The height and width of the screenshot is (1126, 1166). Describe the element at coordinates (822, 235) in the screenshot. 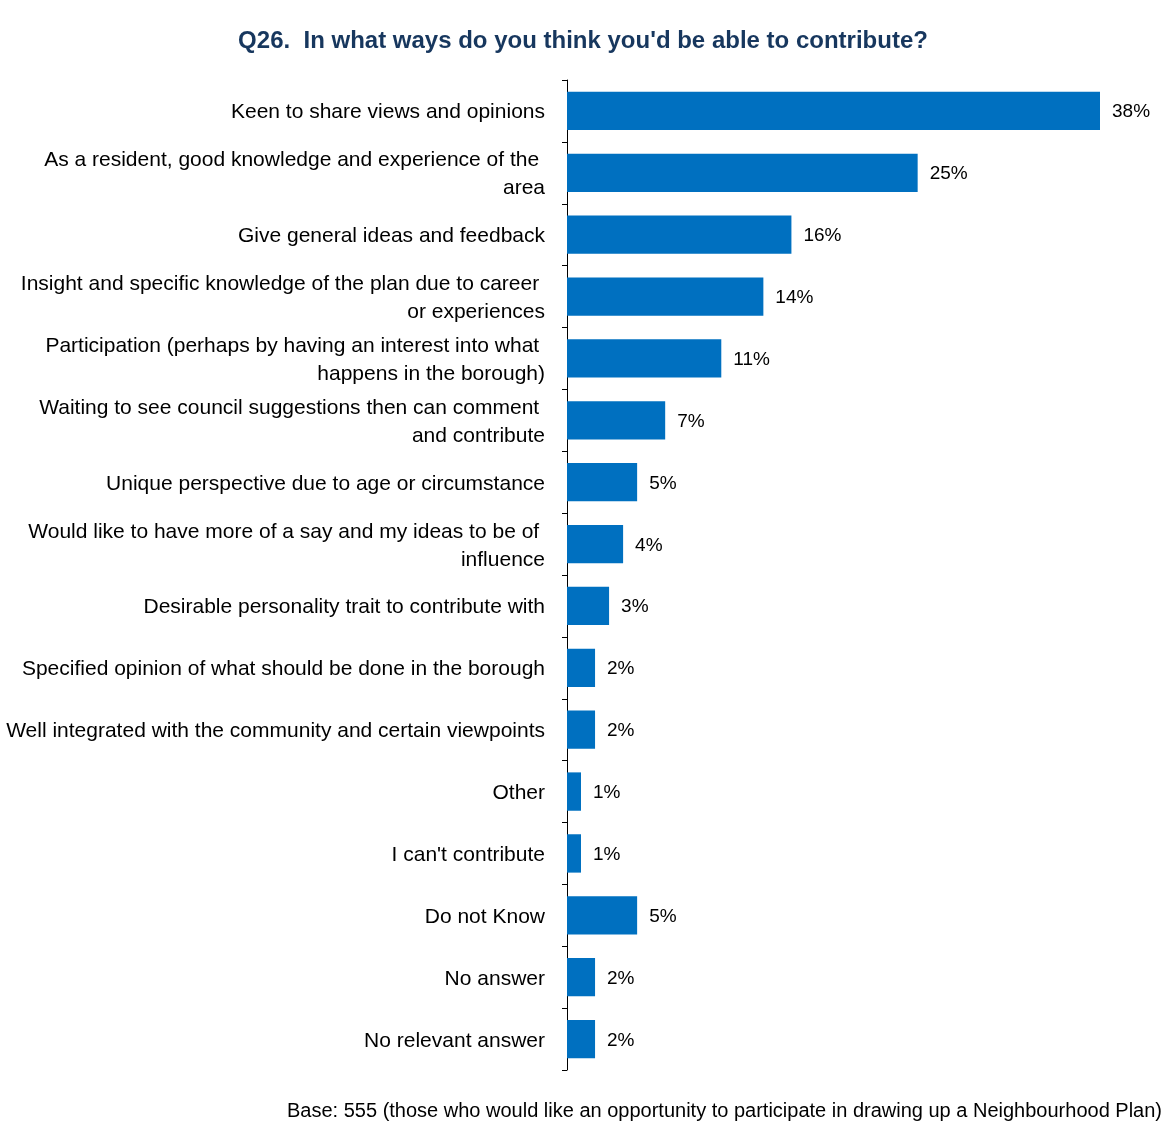

I see `data-label: 16%` at that location.